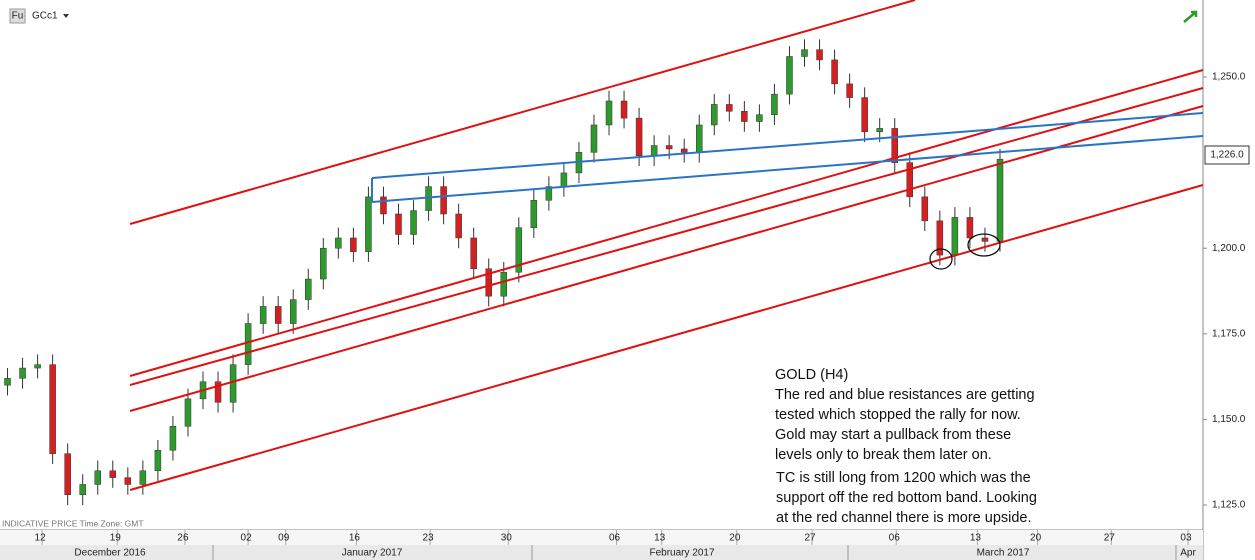  What do you see at coordinates (1003, 553) in the screenshot?
I see `month-label: March 2017` at bounding box center [1003, 553].